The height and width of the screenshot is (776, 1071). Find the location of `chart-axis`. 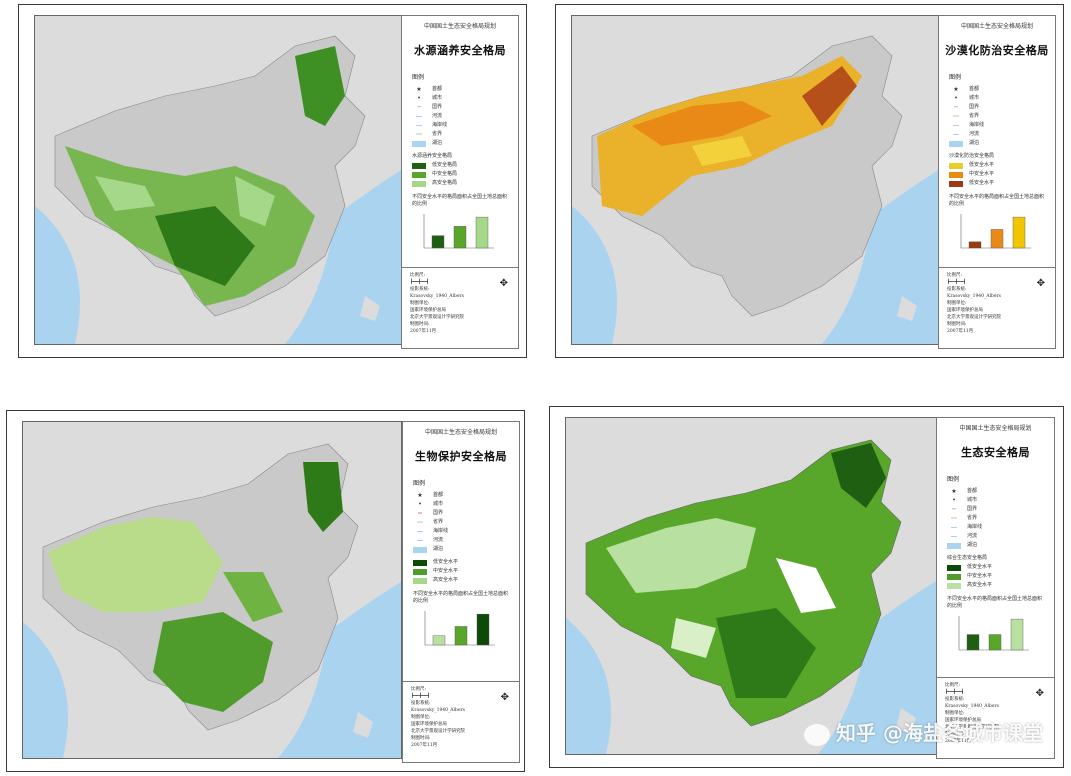

chart-axis is located at coordinates (995, 231).